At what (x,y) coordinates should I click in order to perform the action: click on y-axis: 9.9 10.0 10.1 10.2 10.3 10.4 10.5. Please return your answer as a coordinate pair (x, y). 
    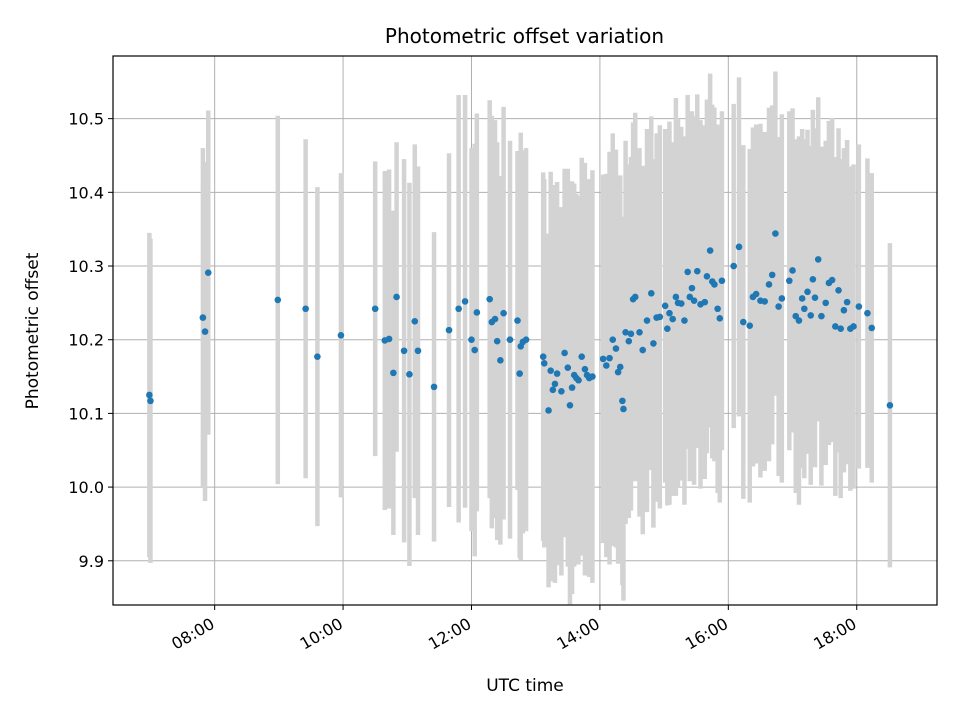
    Looking at the image, I should click on (90, 340).